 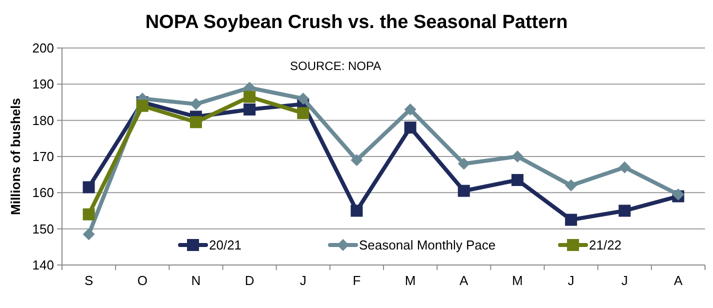 I want to click on y-tick-label: 150, so click(x=43, y=228).